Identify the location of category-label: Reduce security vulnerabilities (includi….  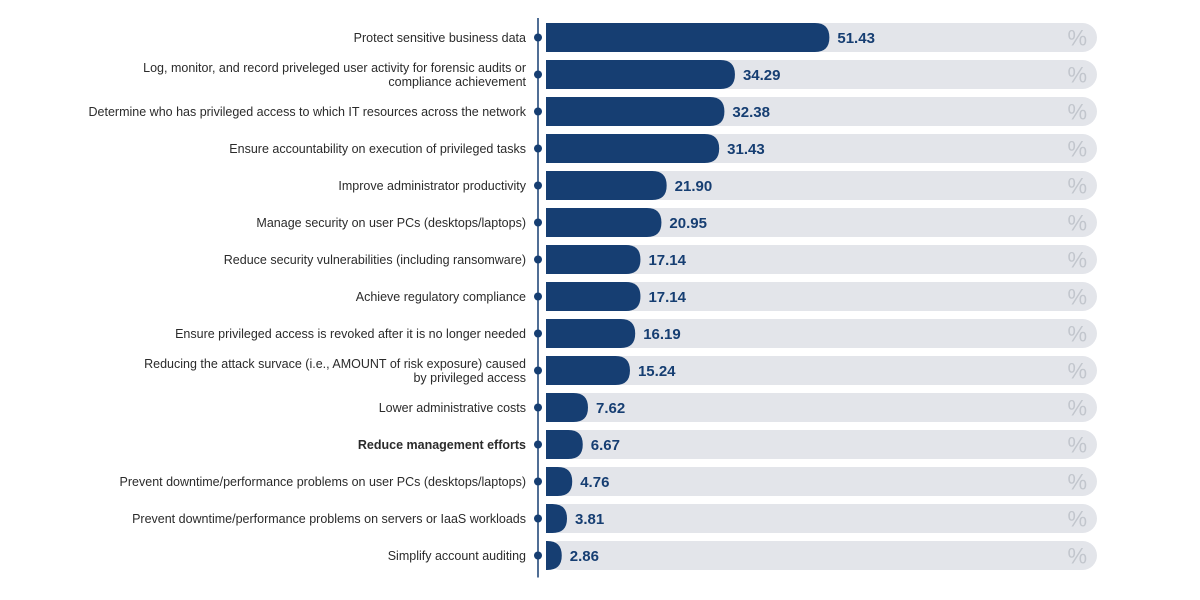
(375, 260).